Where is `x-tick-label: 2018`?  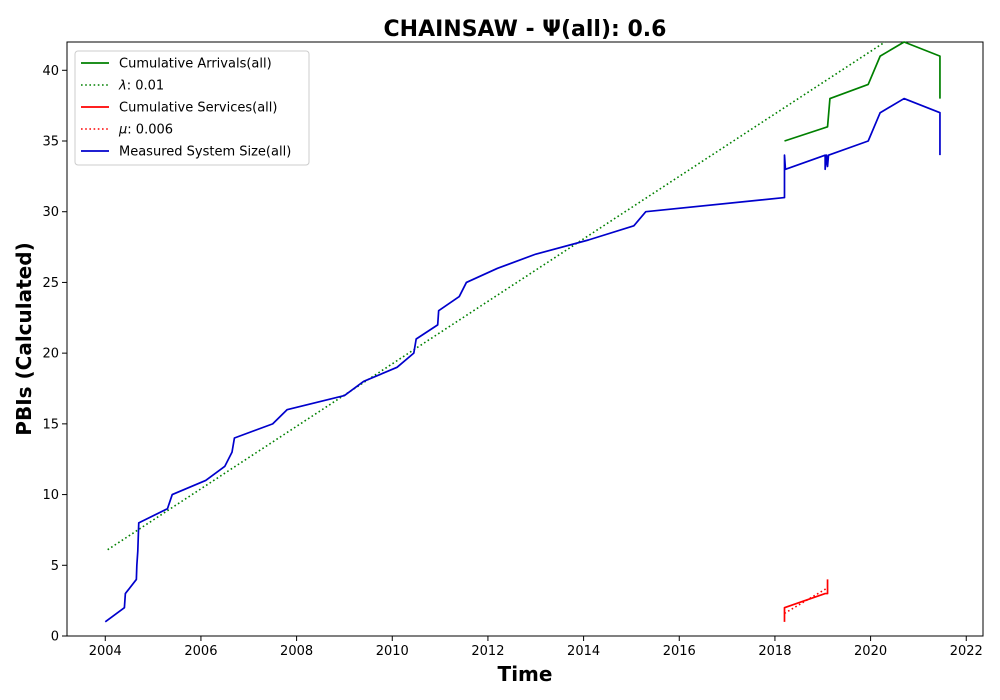 x-tick-label: 2018 is located at coordinates (774, 651).